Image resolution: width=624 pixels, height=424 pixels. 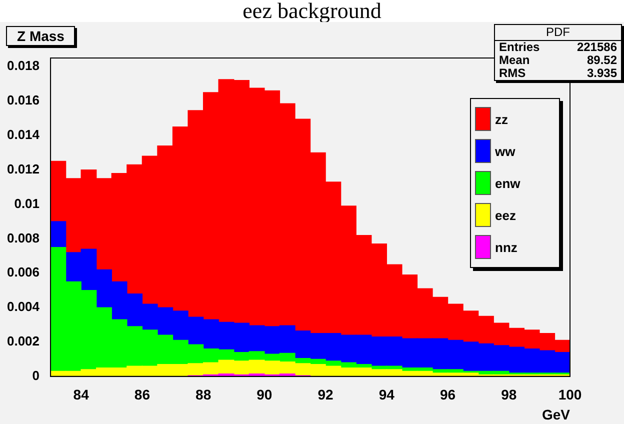 I want to click on x-tick-label: 88, so click(x=204, y=394).